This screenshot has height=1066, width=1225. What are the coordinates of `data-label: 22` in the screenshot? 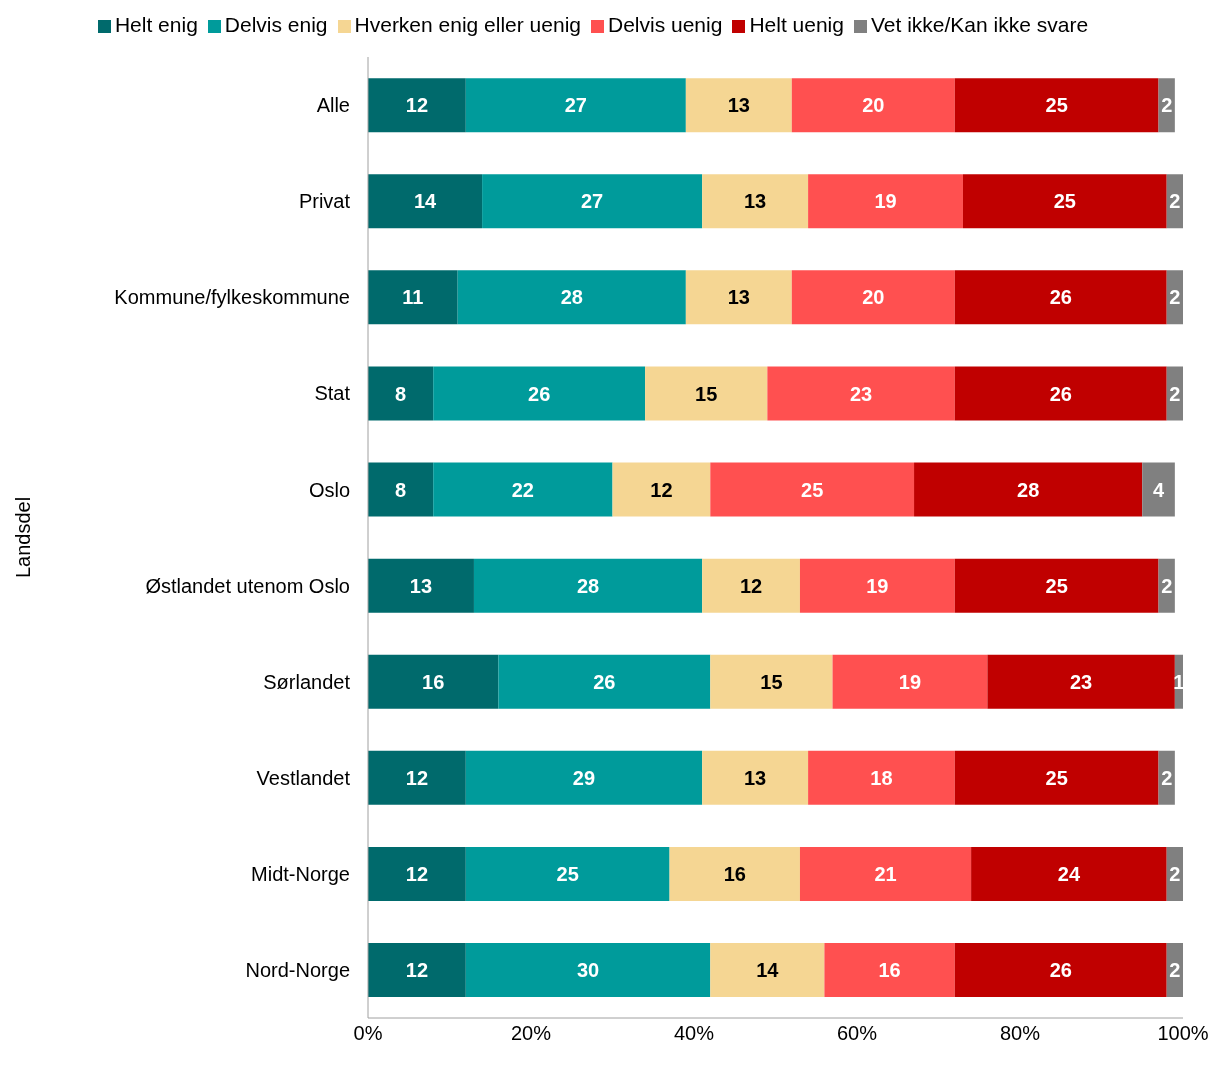 It's located at (522, 489).